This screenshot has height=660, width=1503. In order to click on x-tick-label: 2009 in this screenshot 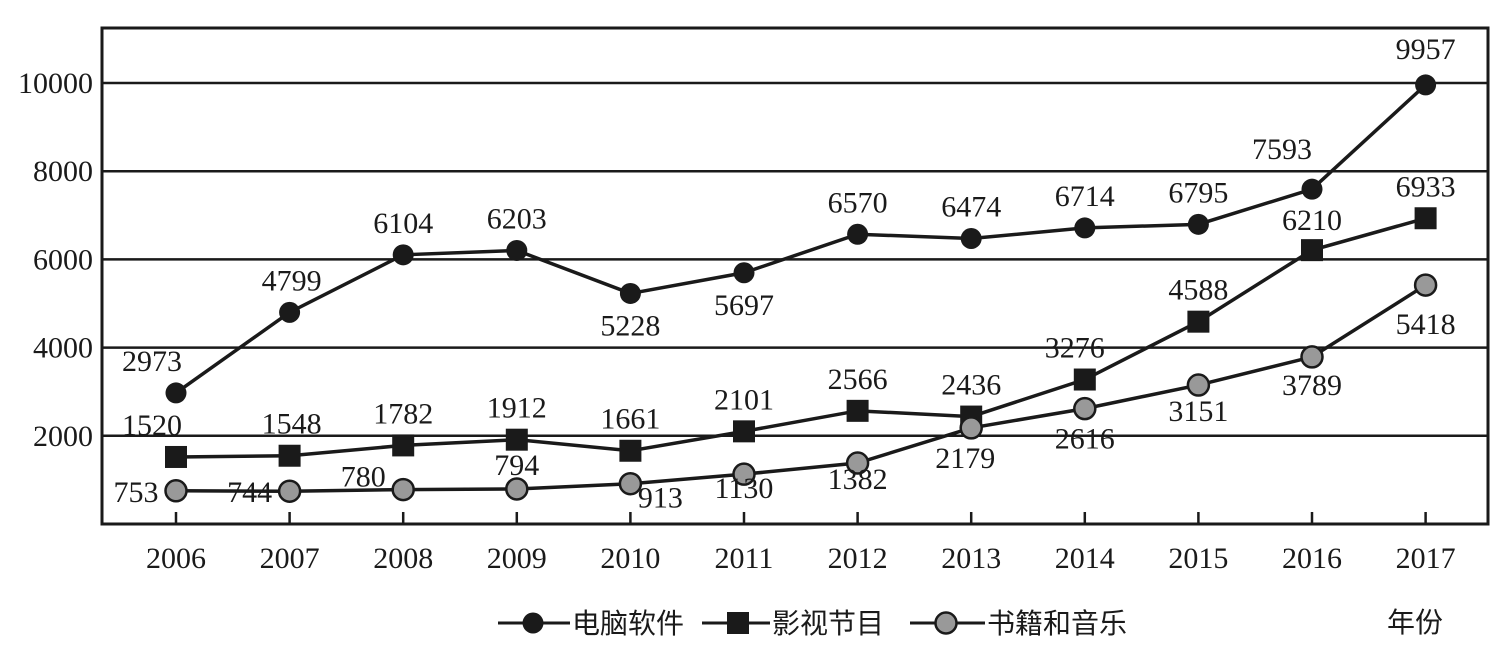, I will do `click(517, 558)`.